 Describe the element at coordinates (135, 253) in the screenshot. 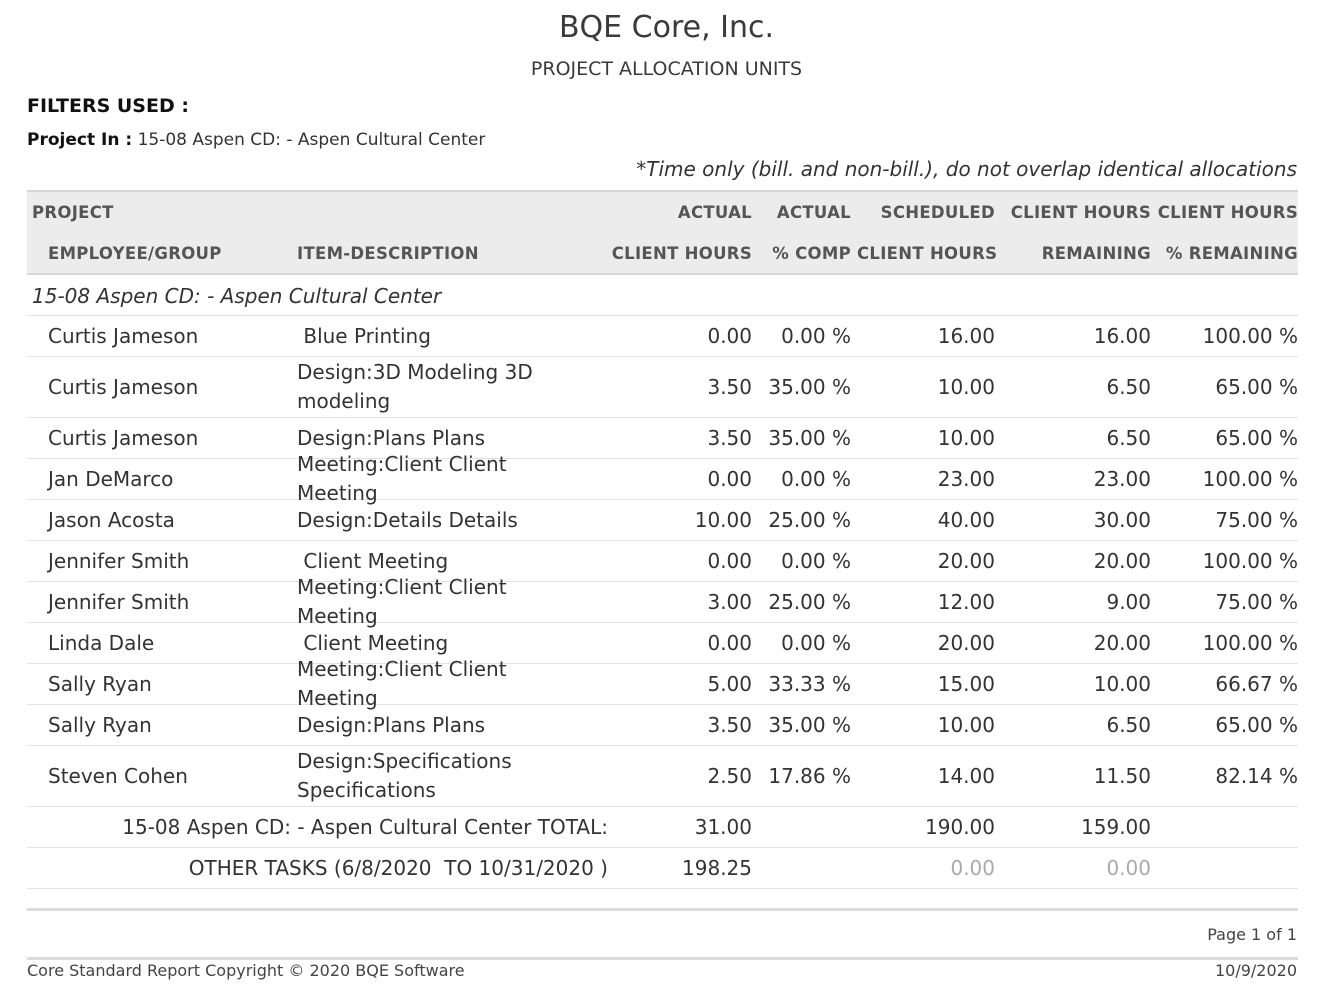

I see `col-employee-group: EMPLOYEE/GROUP` at that location.